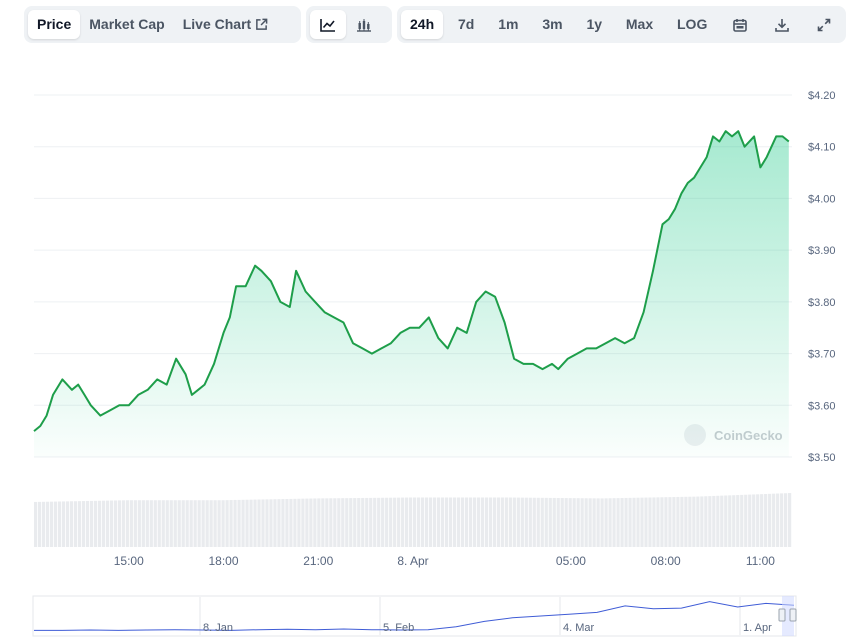 This screenshot has width=852, height=642. I want to click on y-tick-label: $3.90, so click(822, 251).